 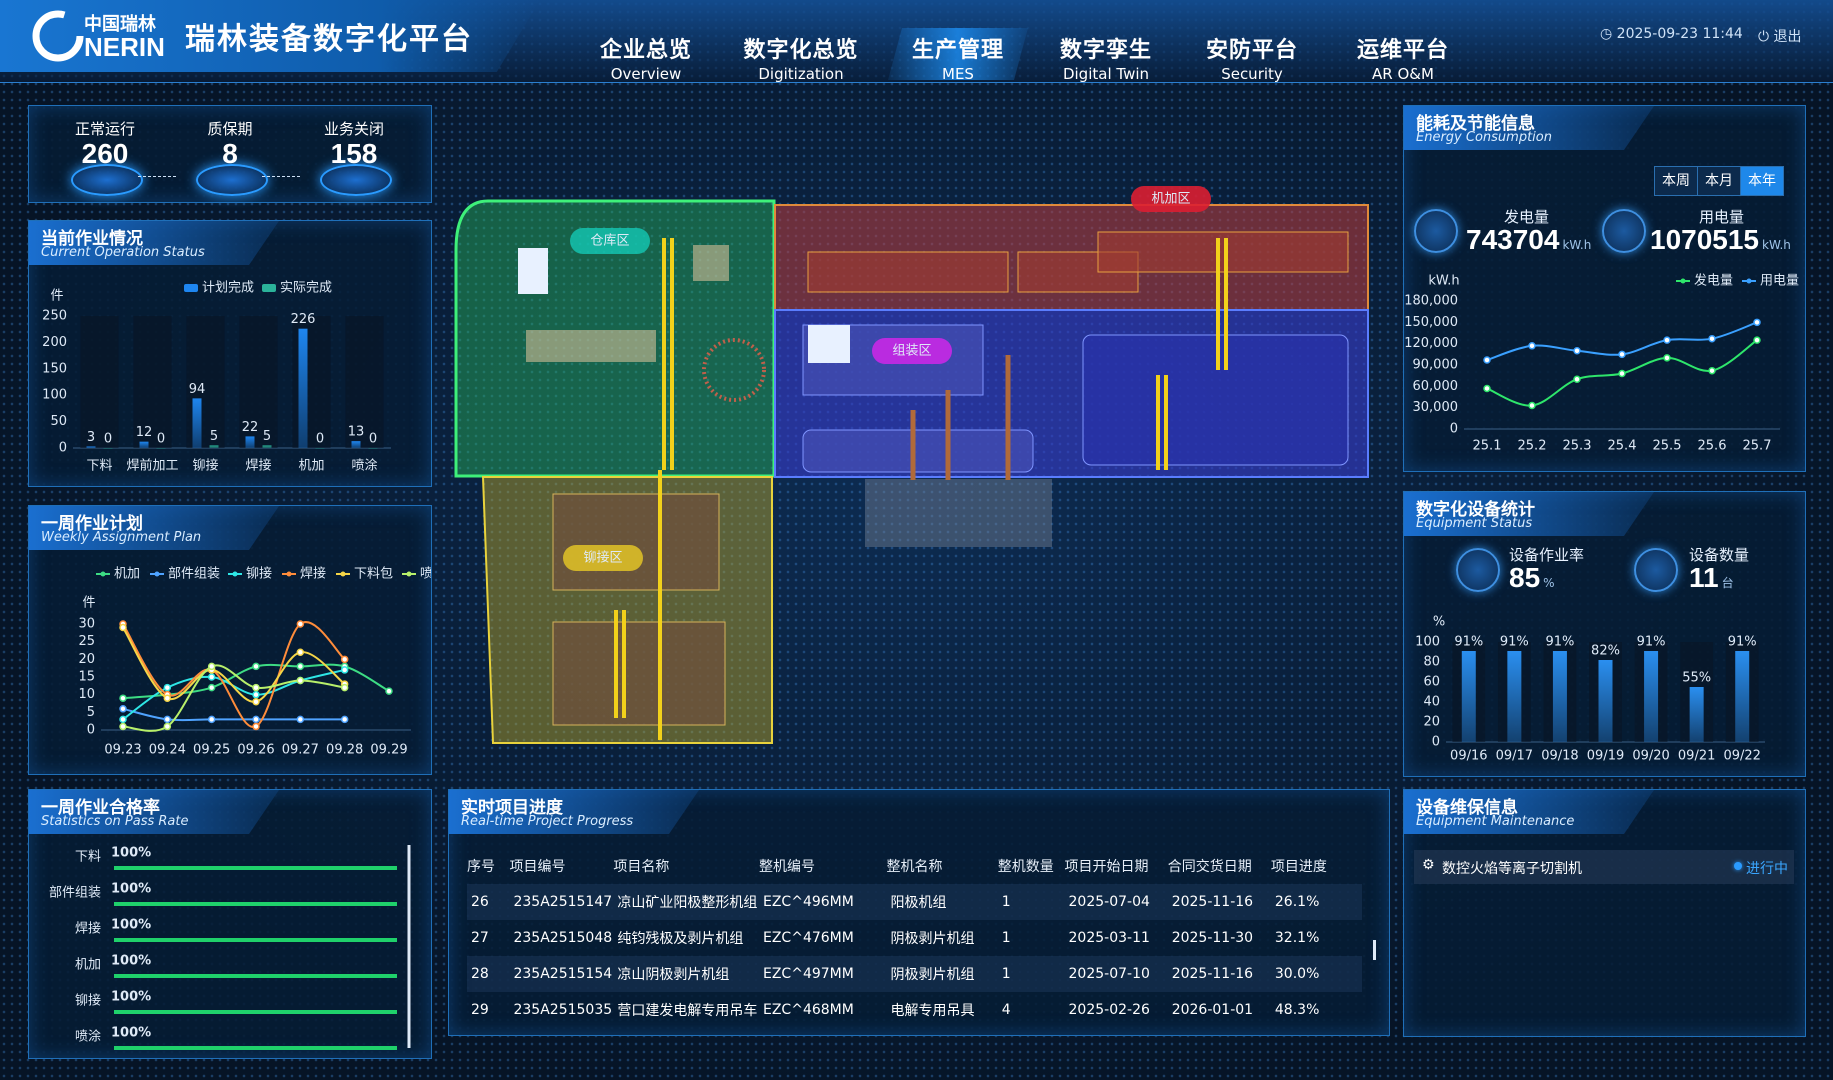 What do you see at coordinates (1676, 181) in the screenshot?
I see `tab: 本周` at bounding box center [1676, 181].